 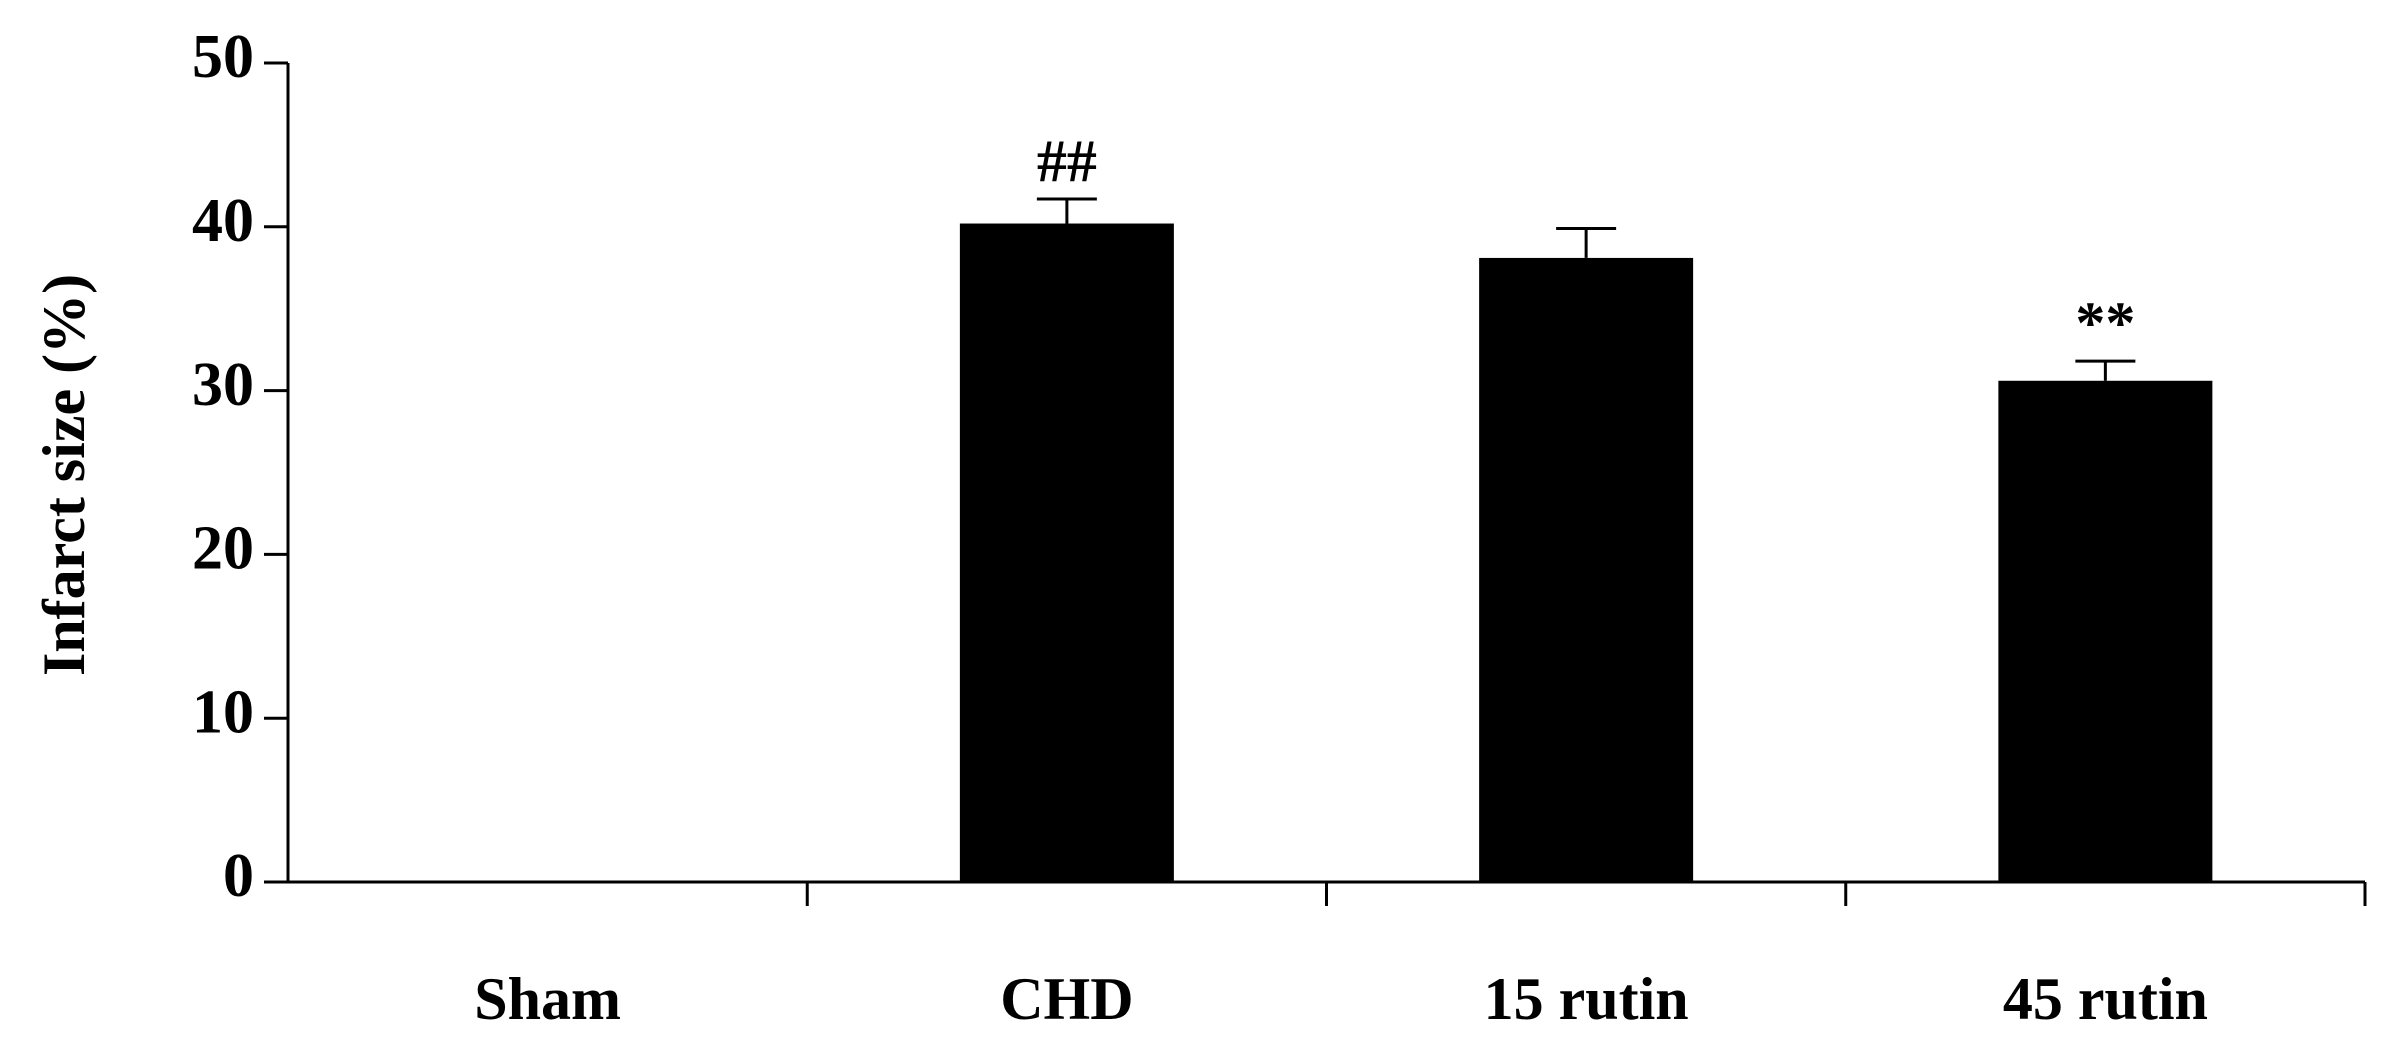 I want to click on y-tick-label: 30, so click(x=223, y=385).